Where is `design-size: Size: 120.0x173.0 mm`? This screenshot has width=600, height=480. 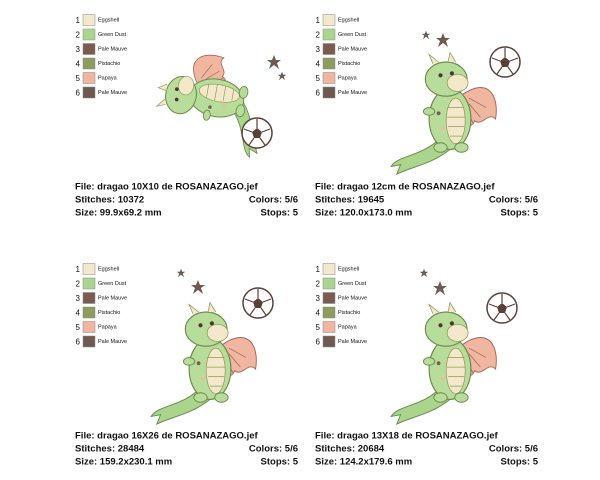
design-size: Size: 120.0x173.0 mm is located at coordinates (363, 213).